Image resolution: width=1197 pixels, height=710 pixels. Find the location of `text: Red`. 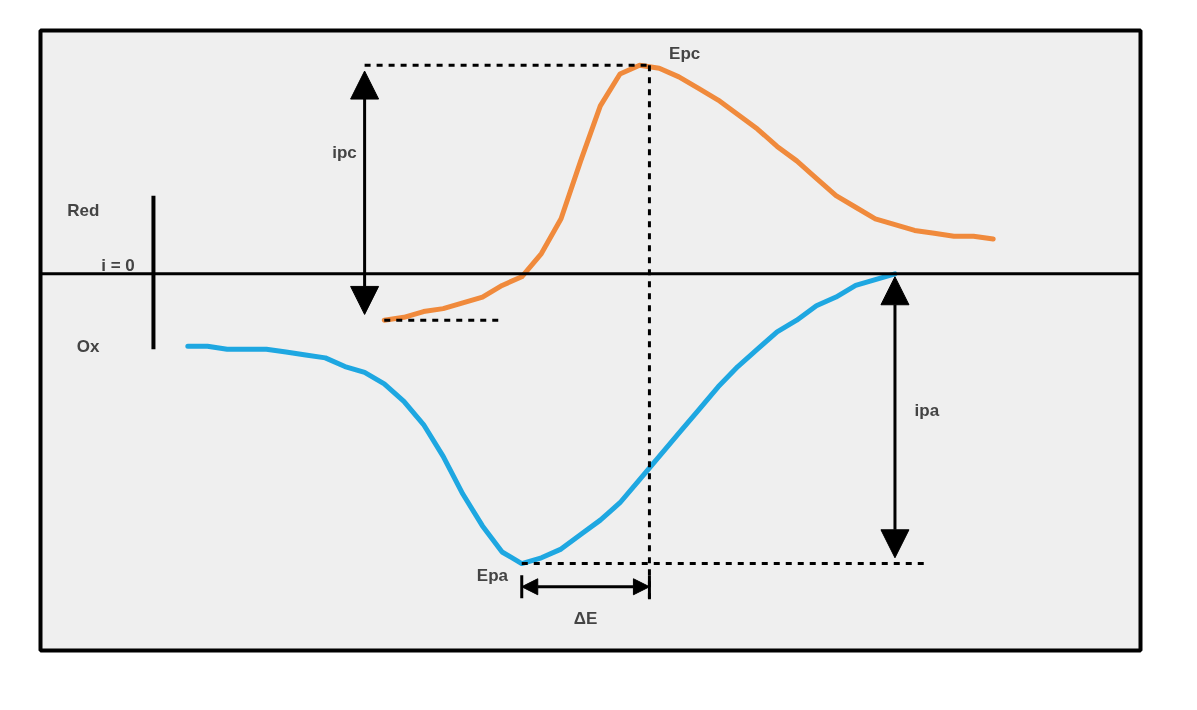

text: Red is located at coordinates (83, 210).